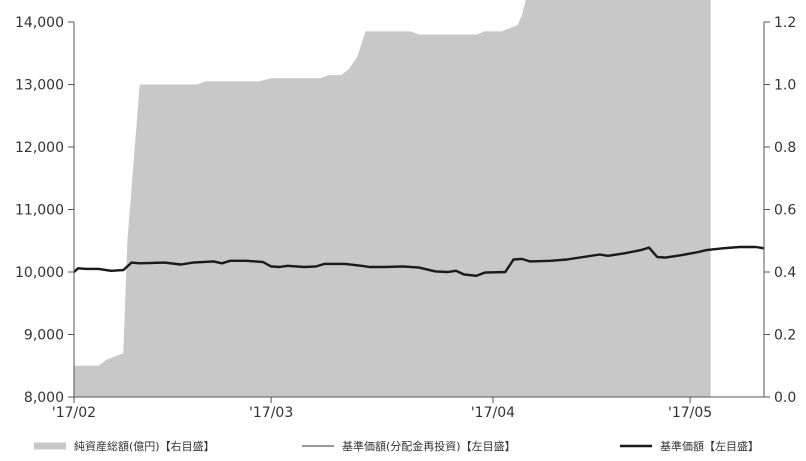 This screenshot has width=806, height=461. I want to click on right-tick-label: 0.4, so click(785, 273).